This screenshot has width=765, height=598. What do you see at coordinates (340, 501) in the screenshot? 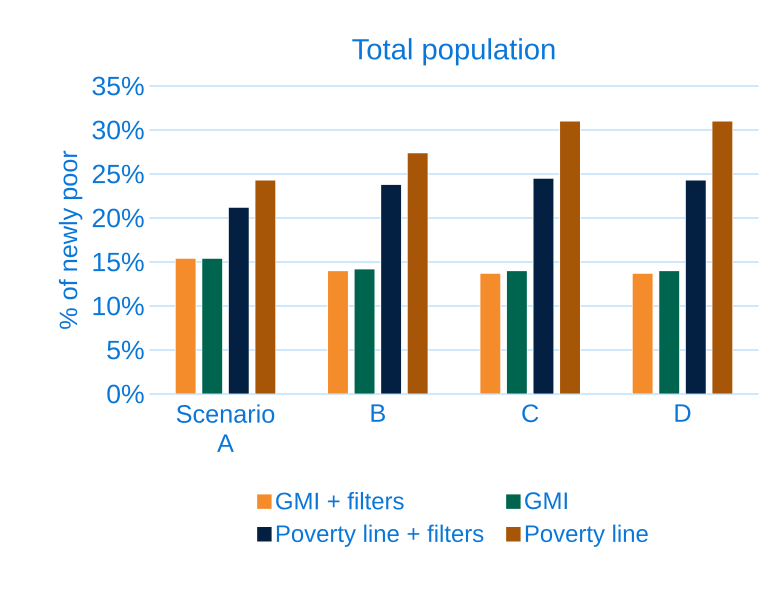
I see `legend-label: GMI + filters` at bounding box center [340, 501].